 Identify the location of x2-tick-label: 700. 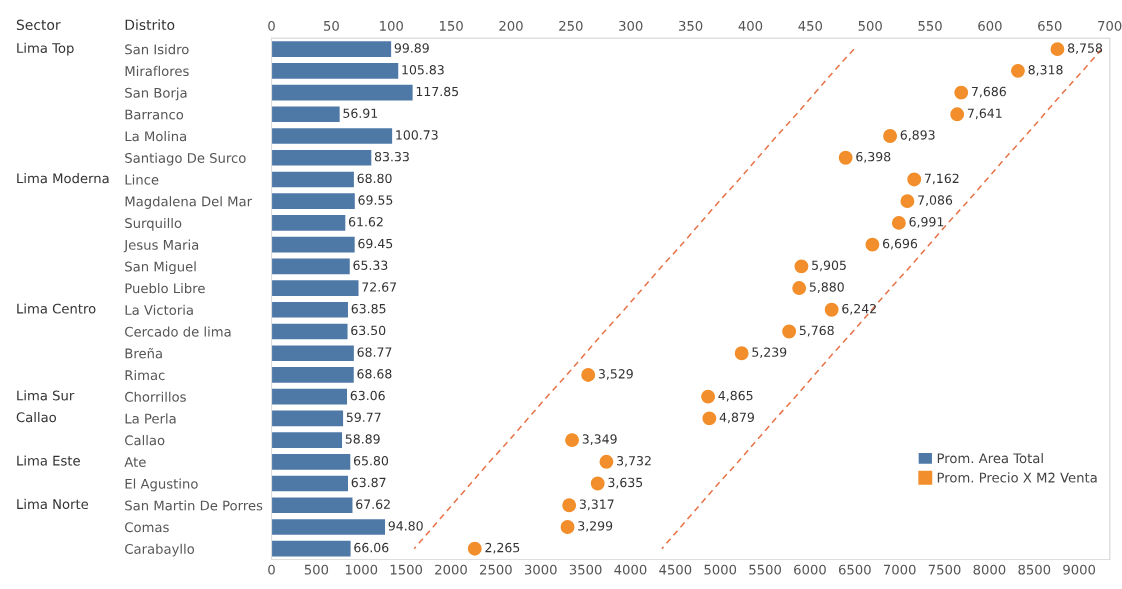
(1110, 25).